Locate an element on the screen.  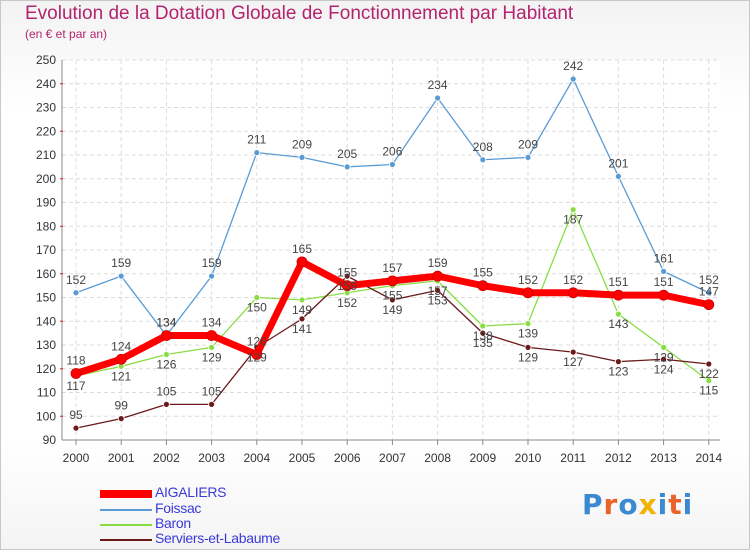
y-tick-label: 210 is located at coordinates (46, 155).